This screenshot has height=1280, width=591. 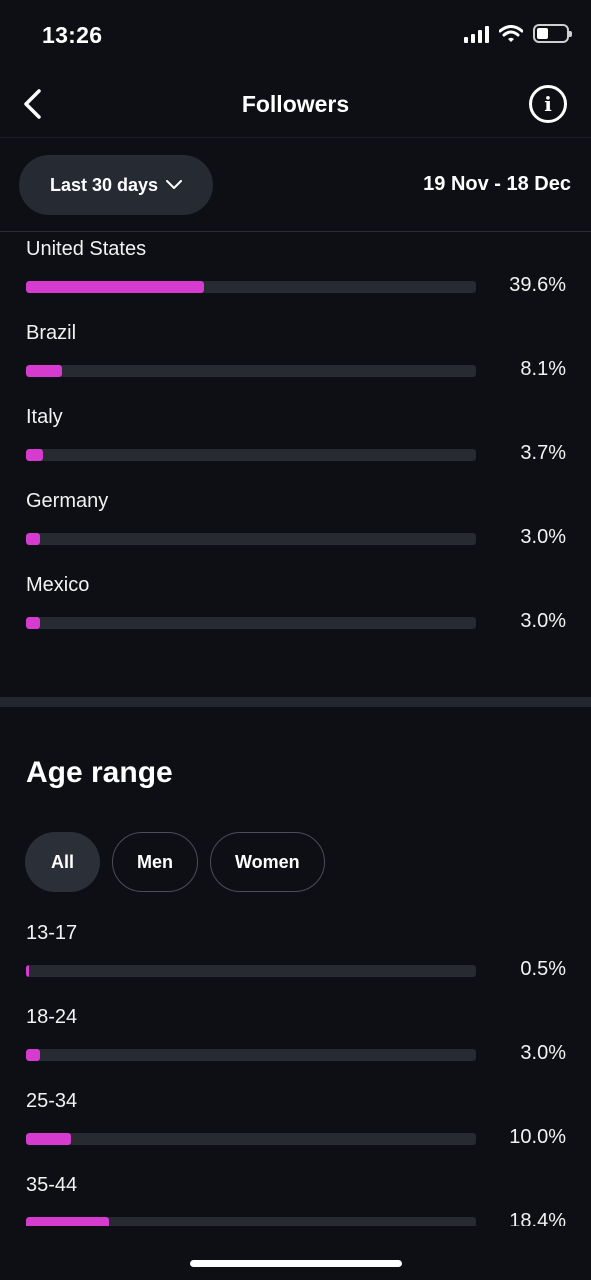 What do you see at coordinates (552, 33) in the screenshot?
I see `battery-icon` at bounding box center [552, 33].